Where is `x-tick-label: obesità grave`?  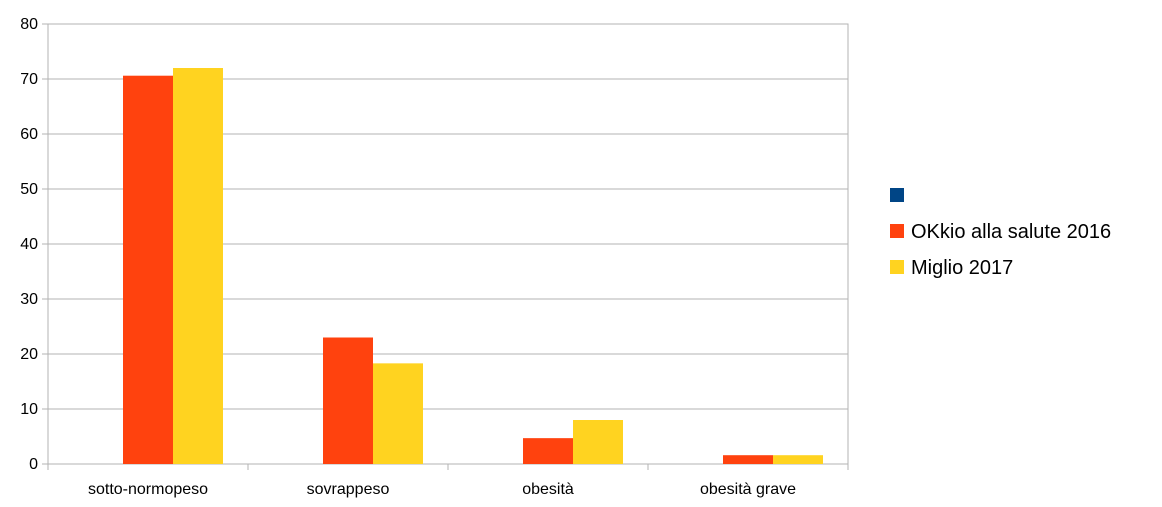 x-tick-label: obesità grave is located at coordinates (748, 489).